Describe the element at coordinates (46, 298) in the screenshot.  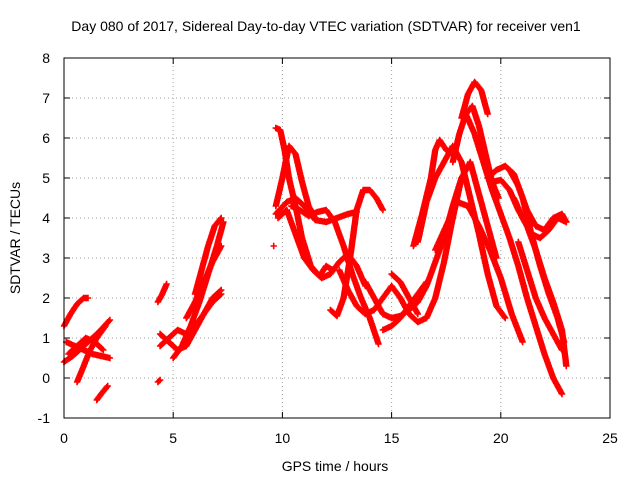
I see `y-tick-label: 2` at that location.